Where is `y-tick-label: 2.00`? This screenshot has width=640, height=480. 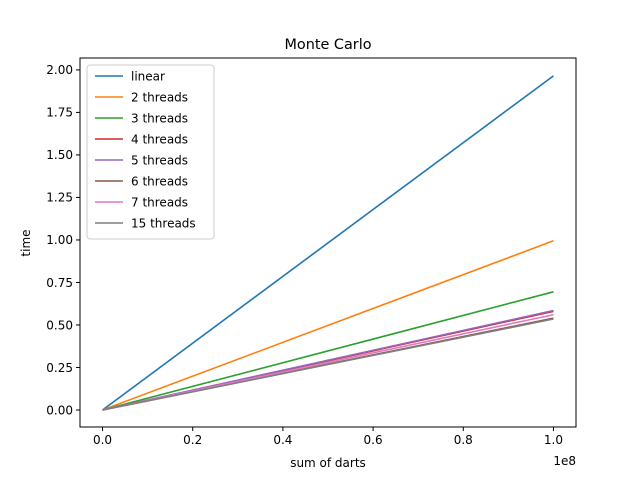
y-tick-label: 2.00 is located at coordinates (59, 70).